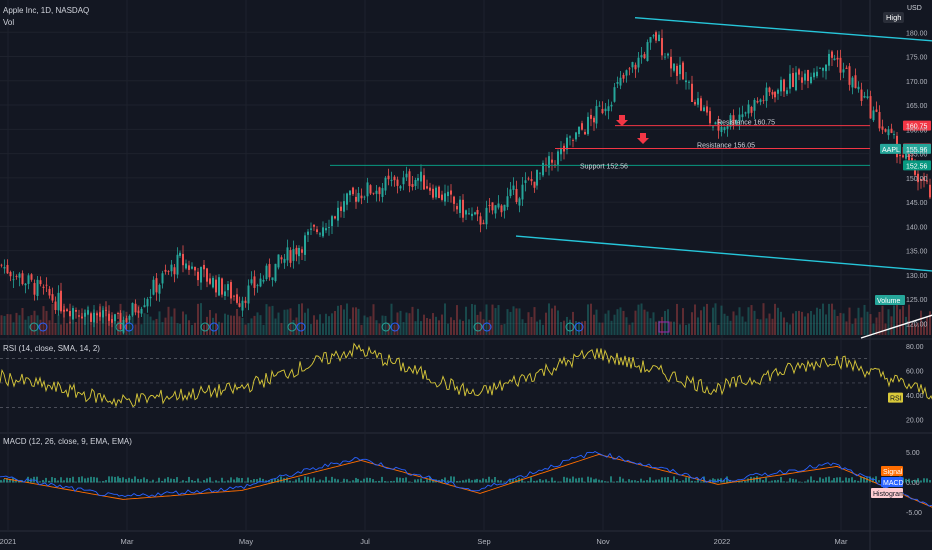 The width and height of the screenshot is (932, 550). Describe the element at coordinates (466, 483) in the screenshot. I see `macd-pane: 5.00 0.00 -5.00 Signal MACD Histogram` at that location.